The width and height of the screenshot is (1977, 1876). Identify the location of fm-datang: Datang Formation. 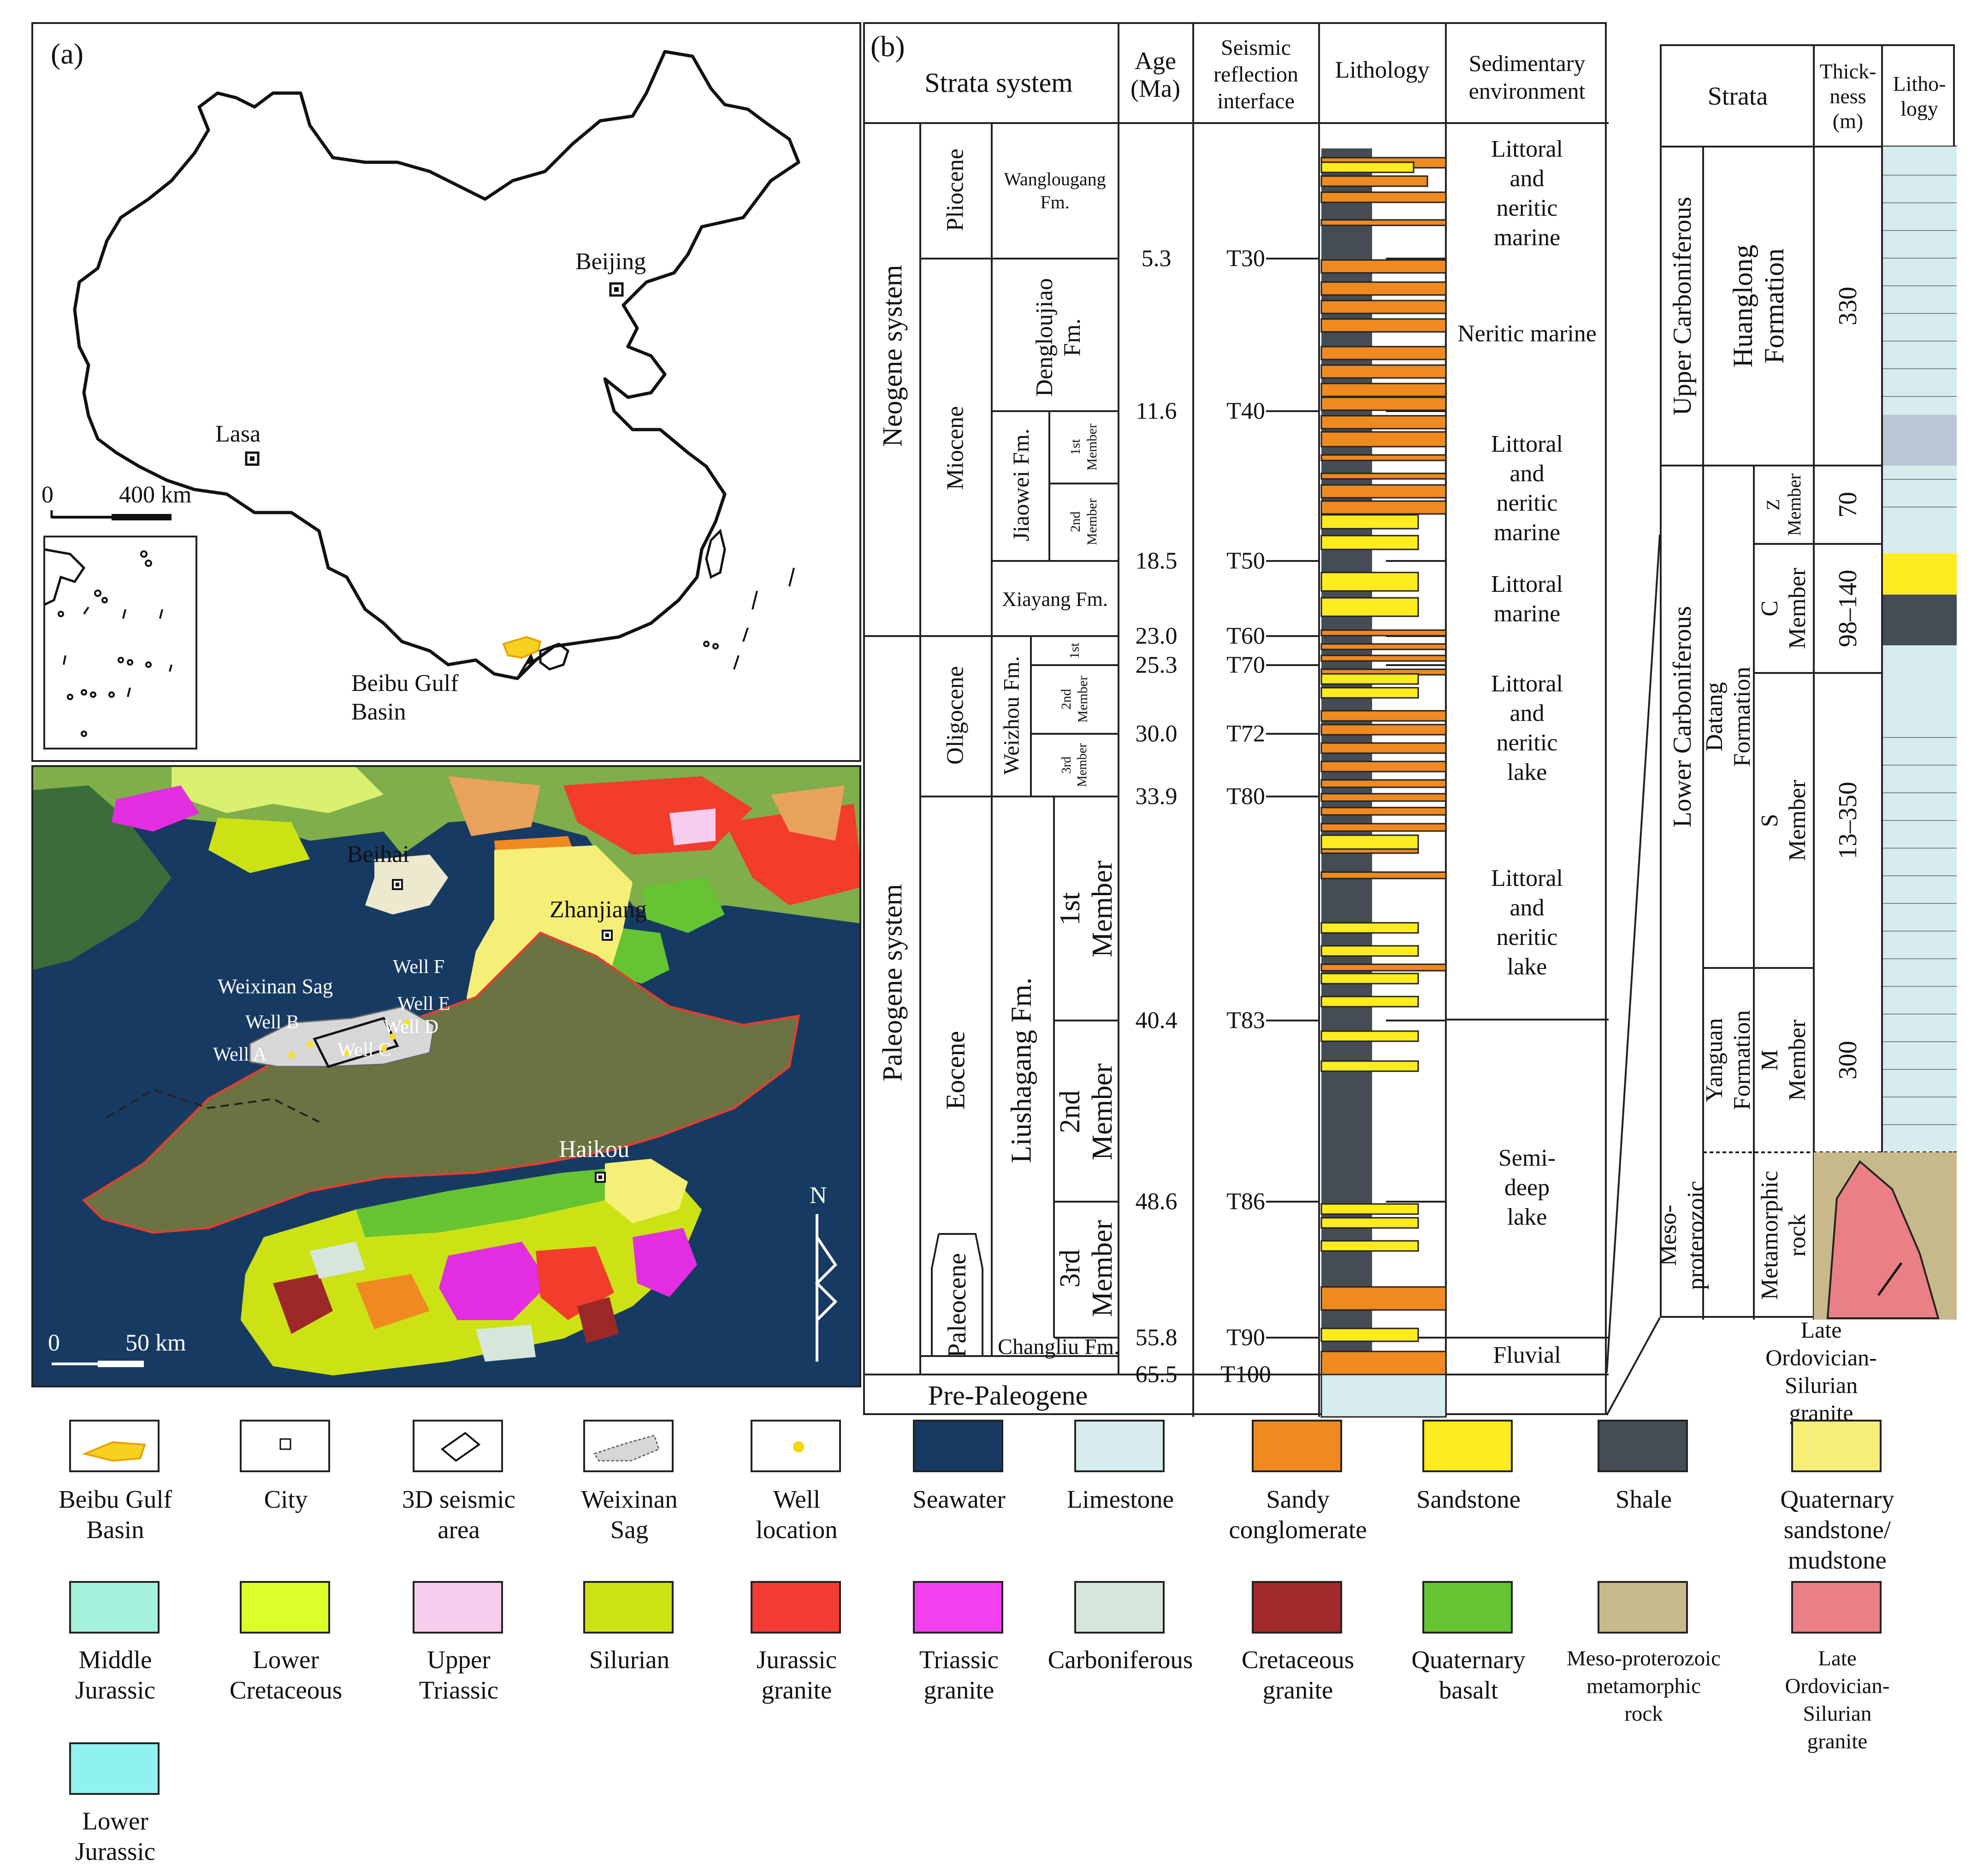
(1728, 717).